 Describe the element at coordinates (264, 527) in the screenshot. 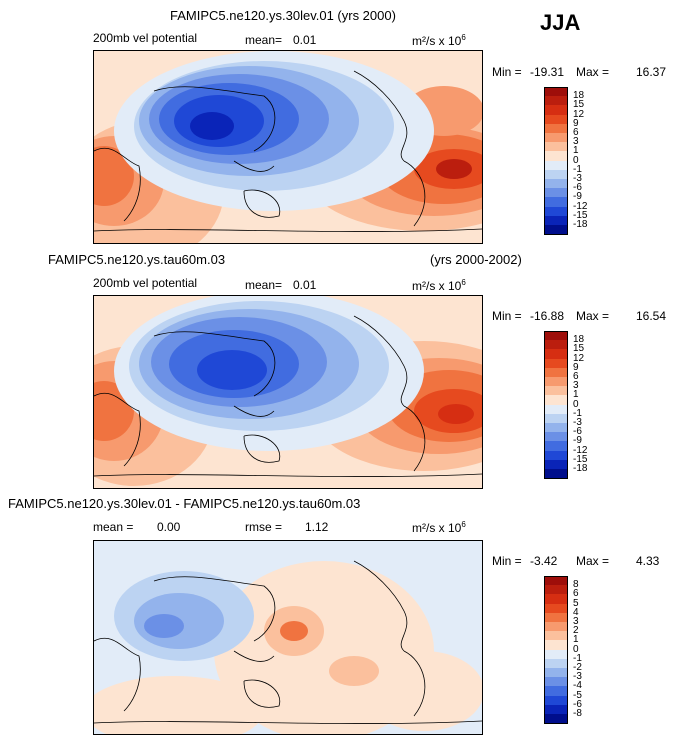

I see `panel-3-rmse-label: rmse =` at that location.